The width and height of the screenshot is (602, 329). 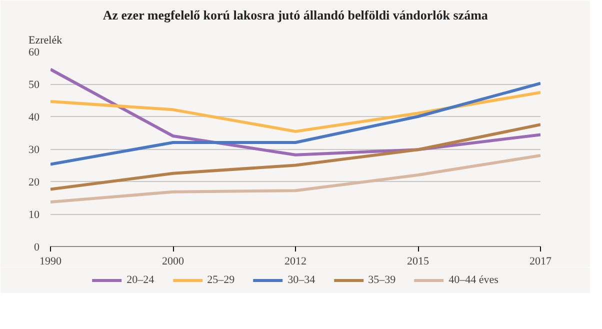 I want to click on x-tick-label: 2012, so click(x=295, y=262).